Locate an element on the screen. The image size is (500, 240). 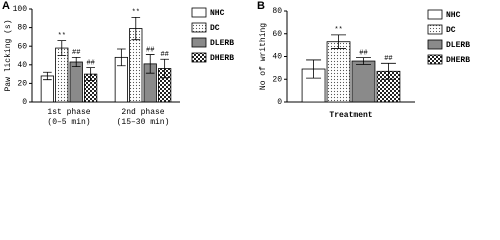
x-tick-label: 2nd phase is located at coordinates (142, 112).